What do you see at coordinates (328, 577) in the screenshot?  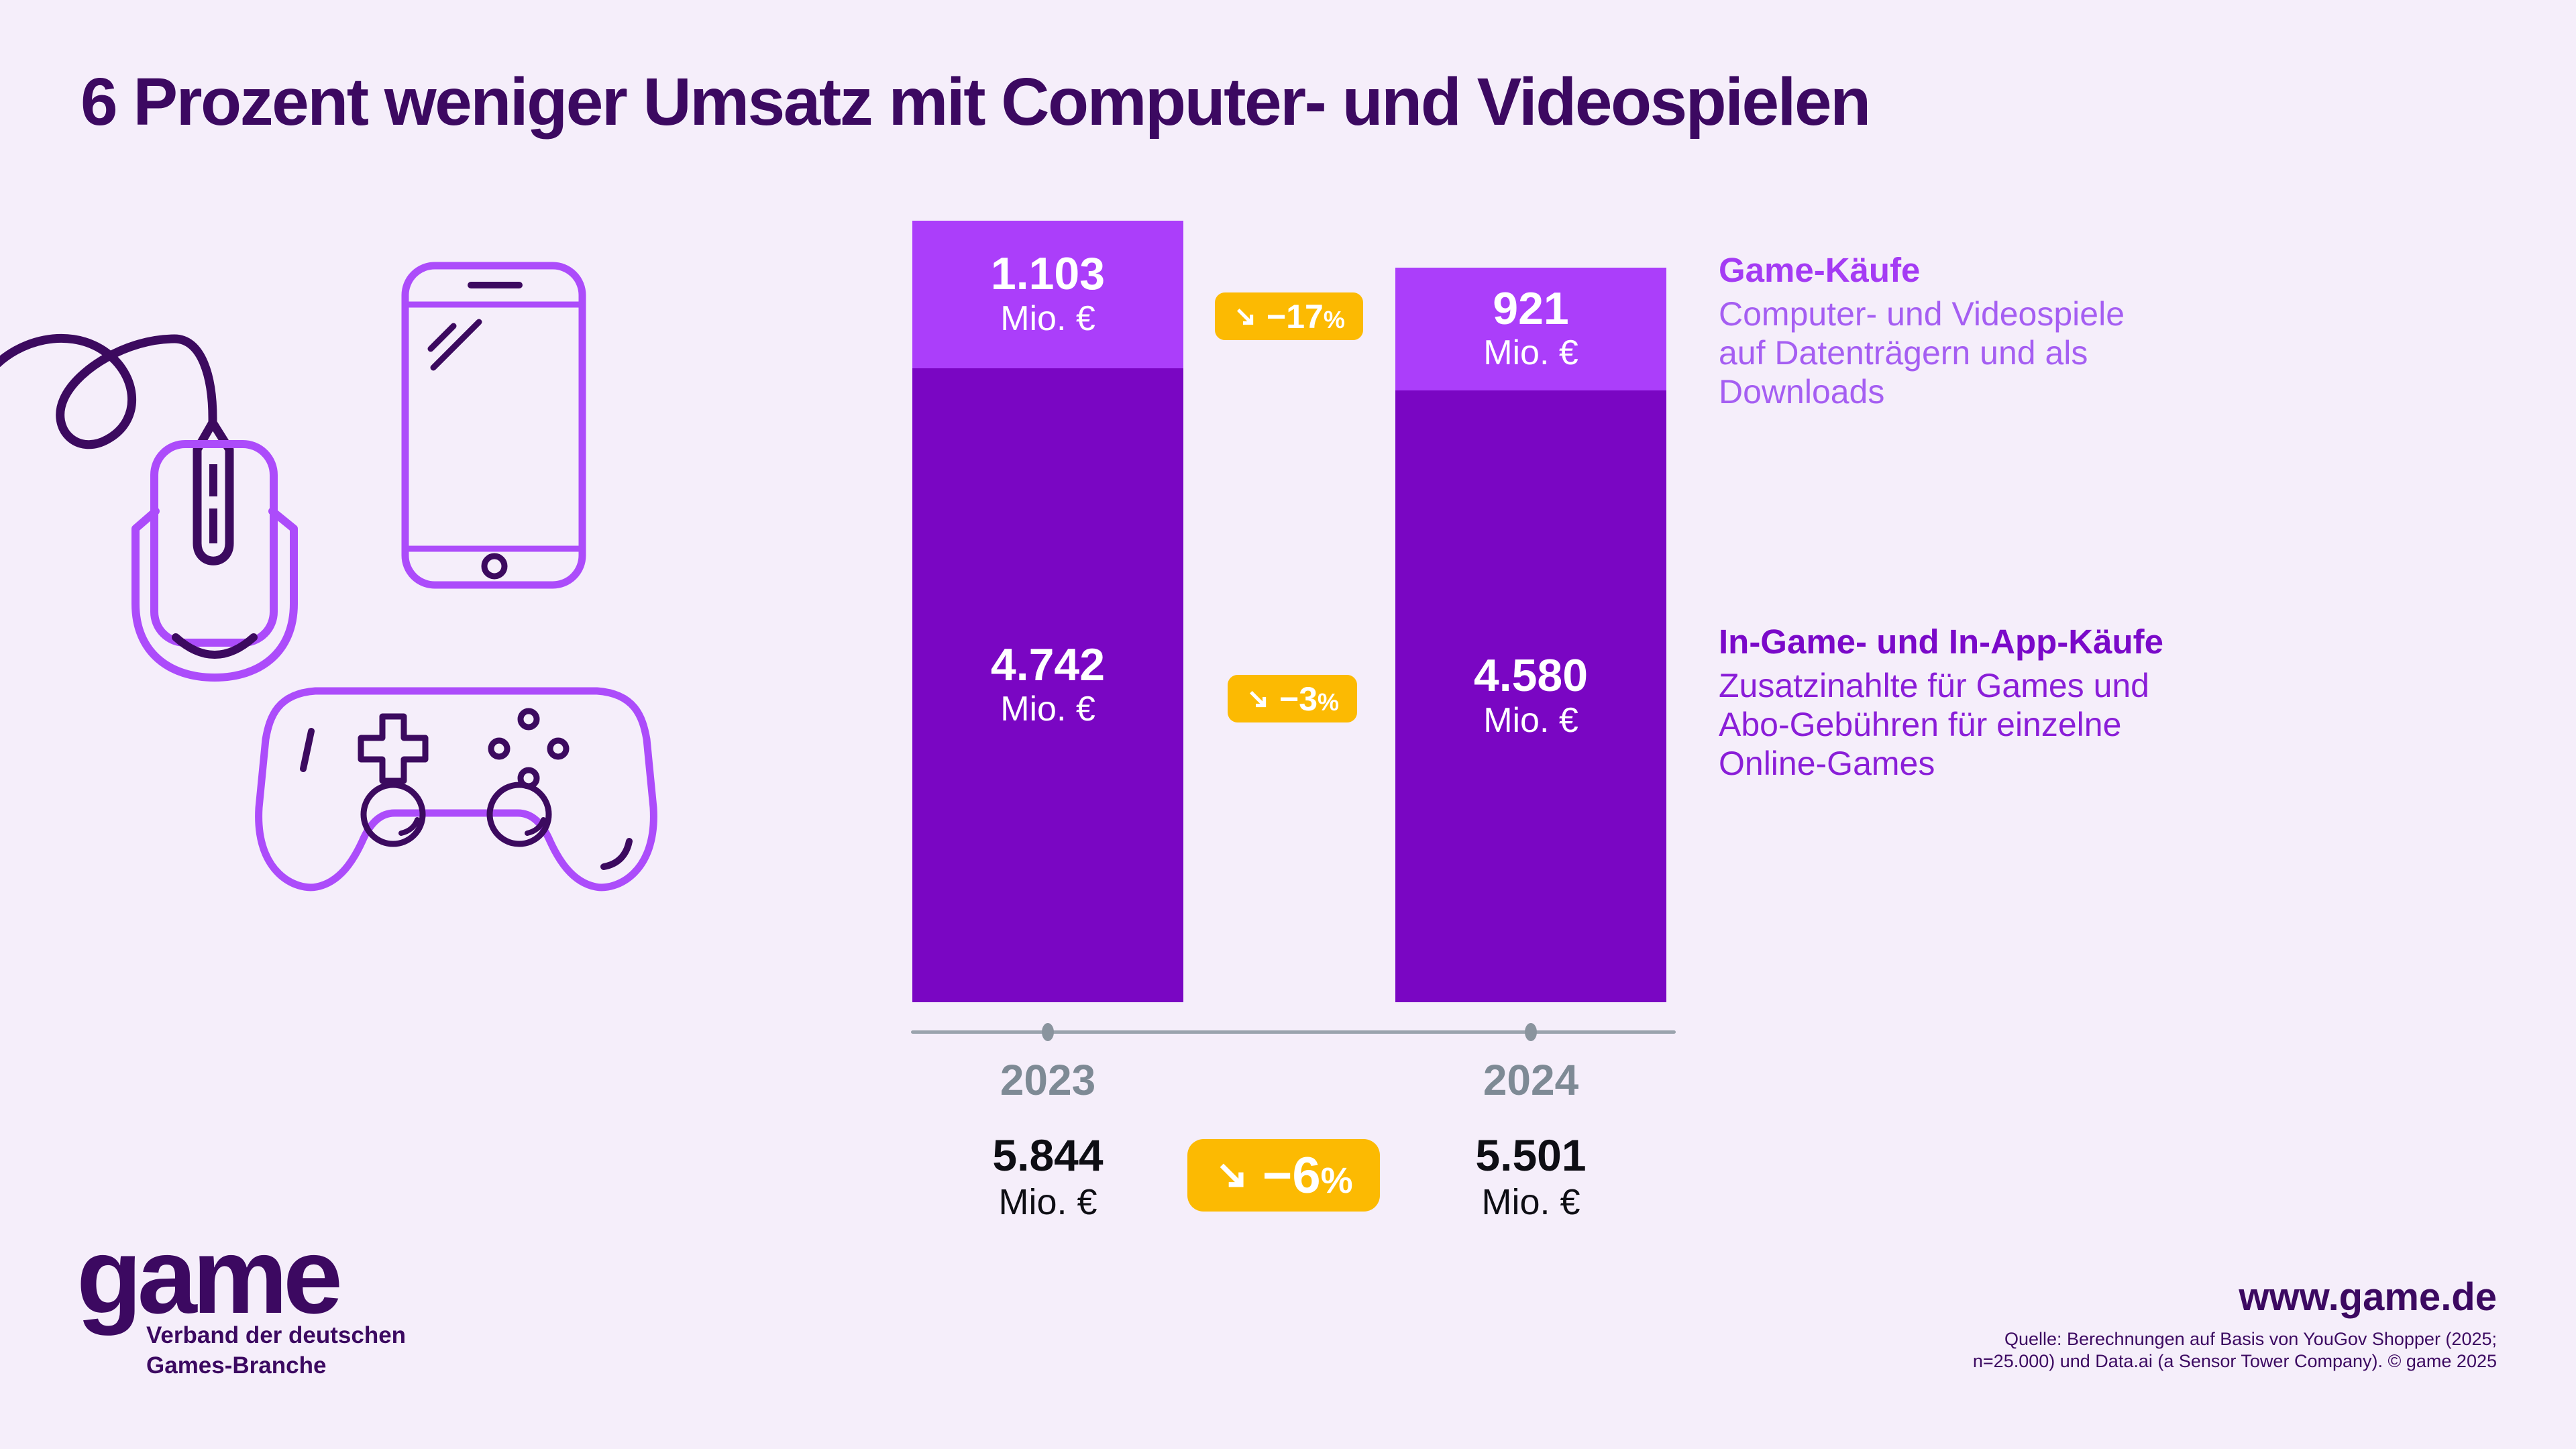 I see `devices-illustration` at bounding box center [328, 577].